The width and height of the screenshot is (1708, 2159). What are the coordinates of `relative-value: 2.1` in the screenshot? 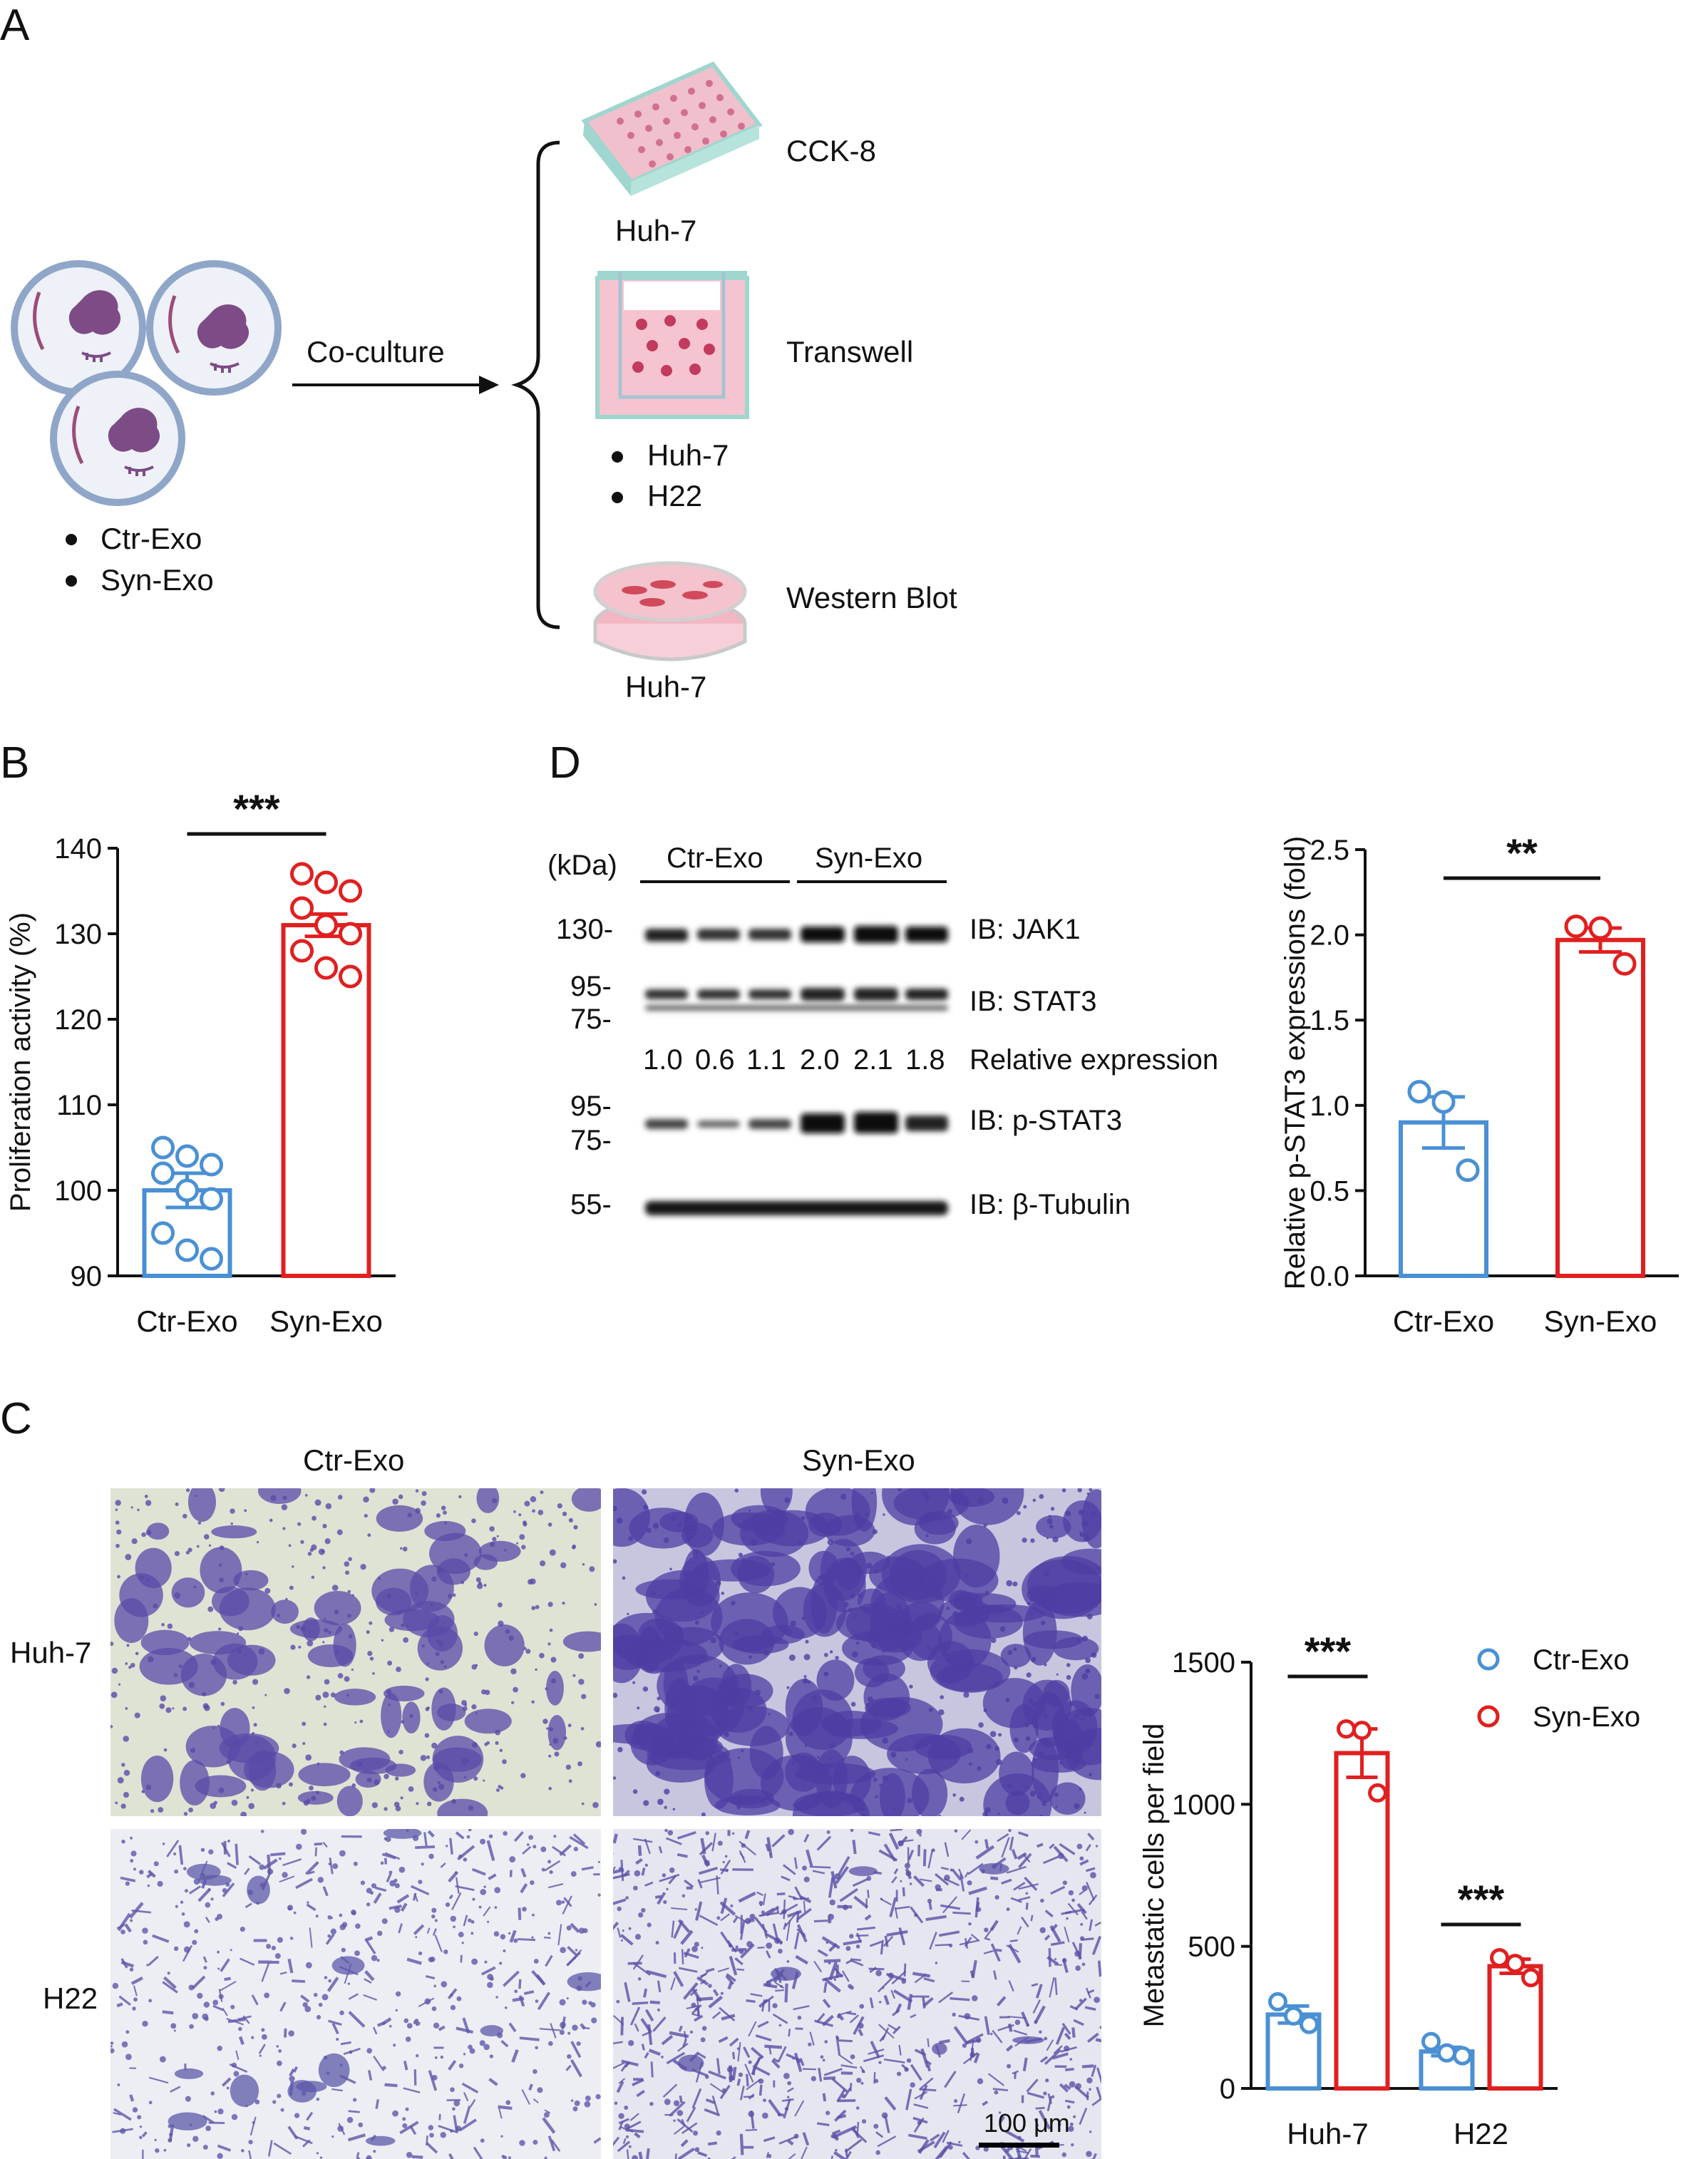 It's located at (873, 1060).